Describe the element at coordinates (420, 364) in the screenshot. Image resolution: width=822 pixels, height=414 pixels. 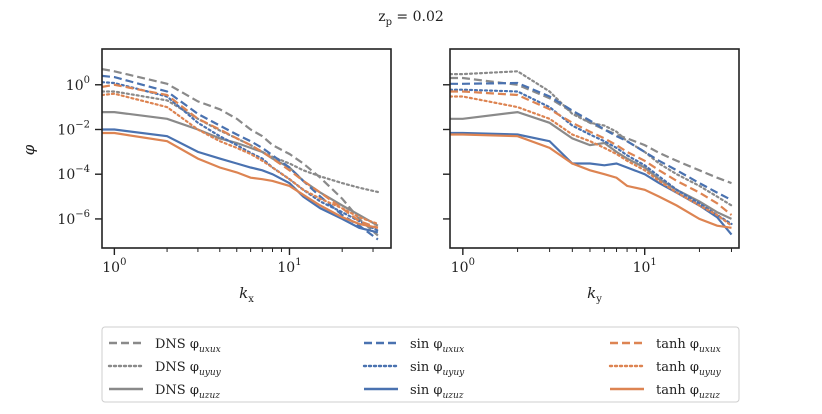
I see `legend-box` at that location.